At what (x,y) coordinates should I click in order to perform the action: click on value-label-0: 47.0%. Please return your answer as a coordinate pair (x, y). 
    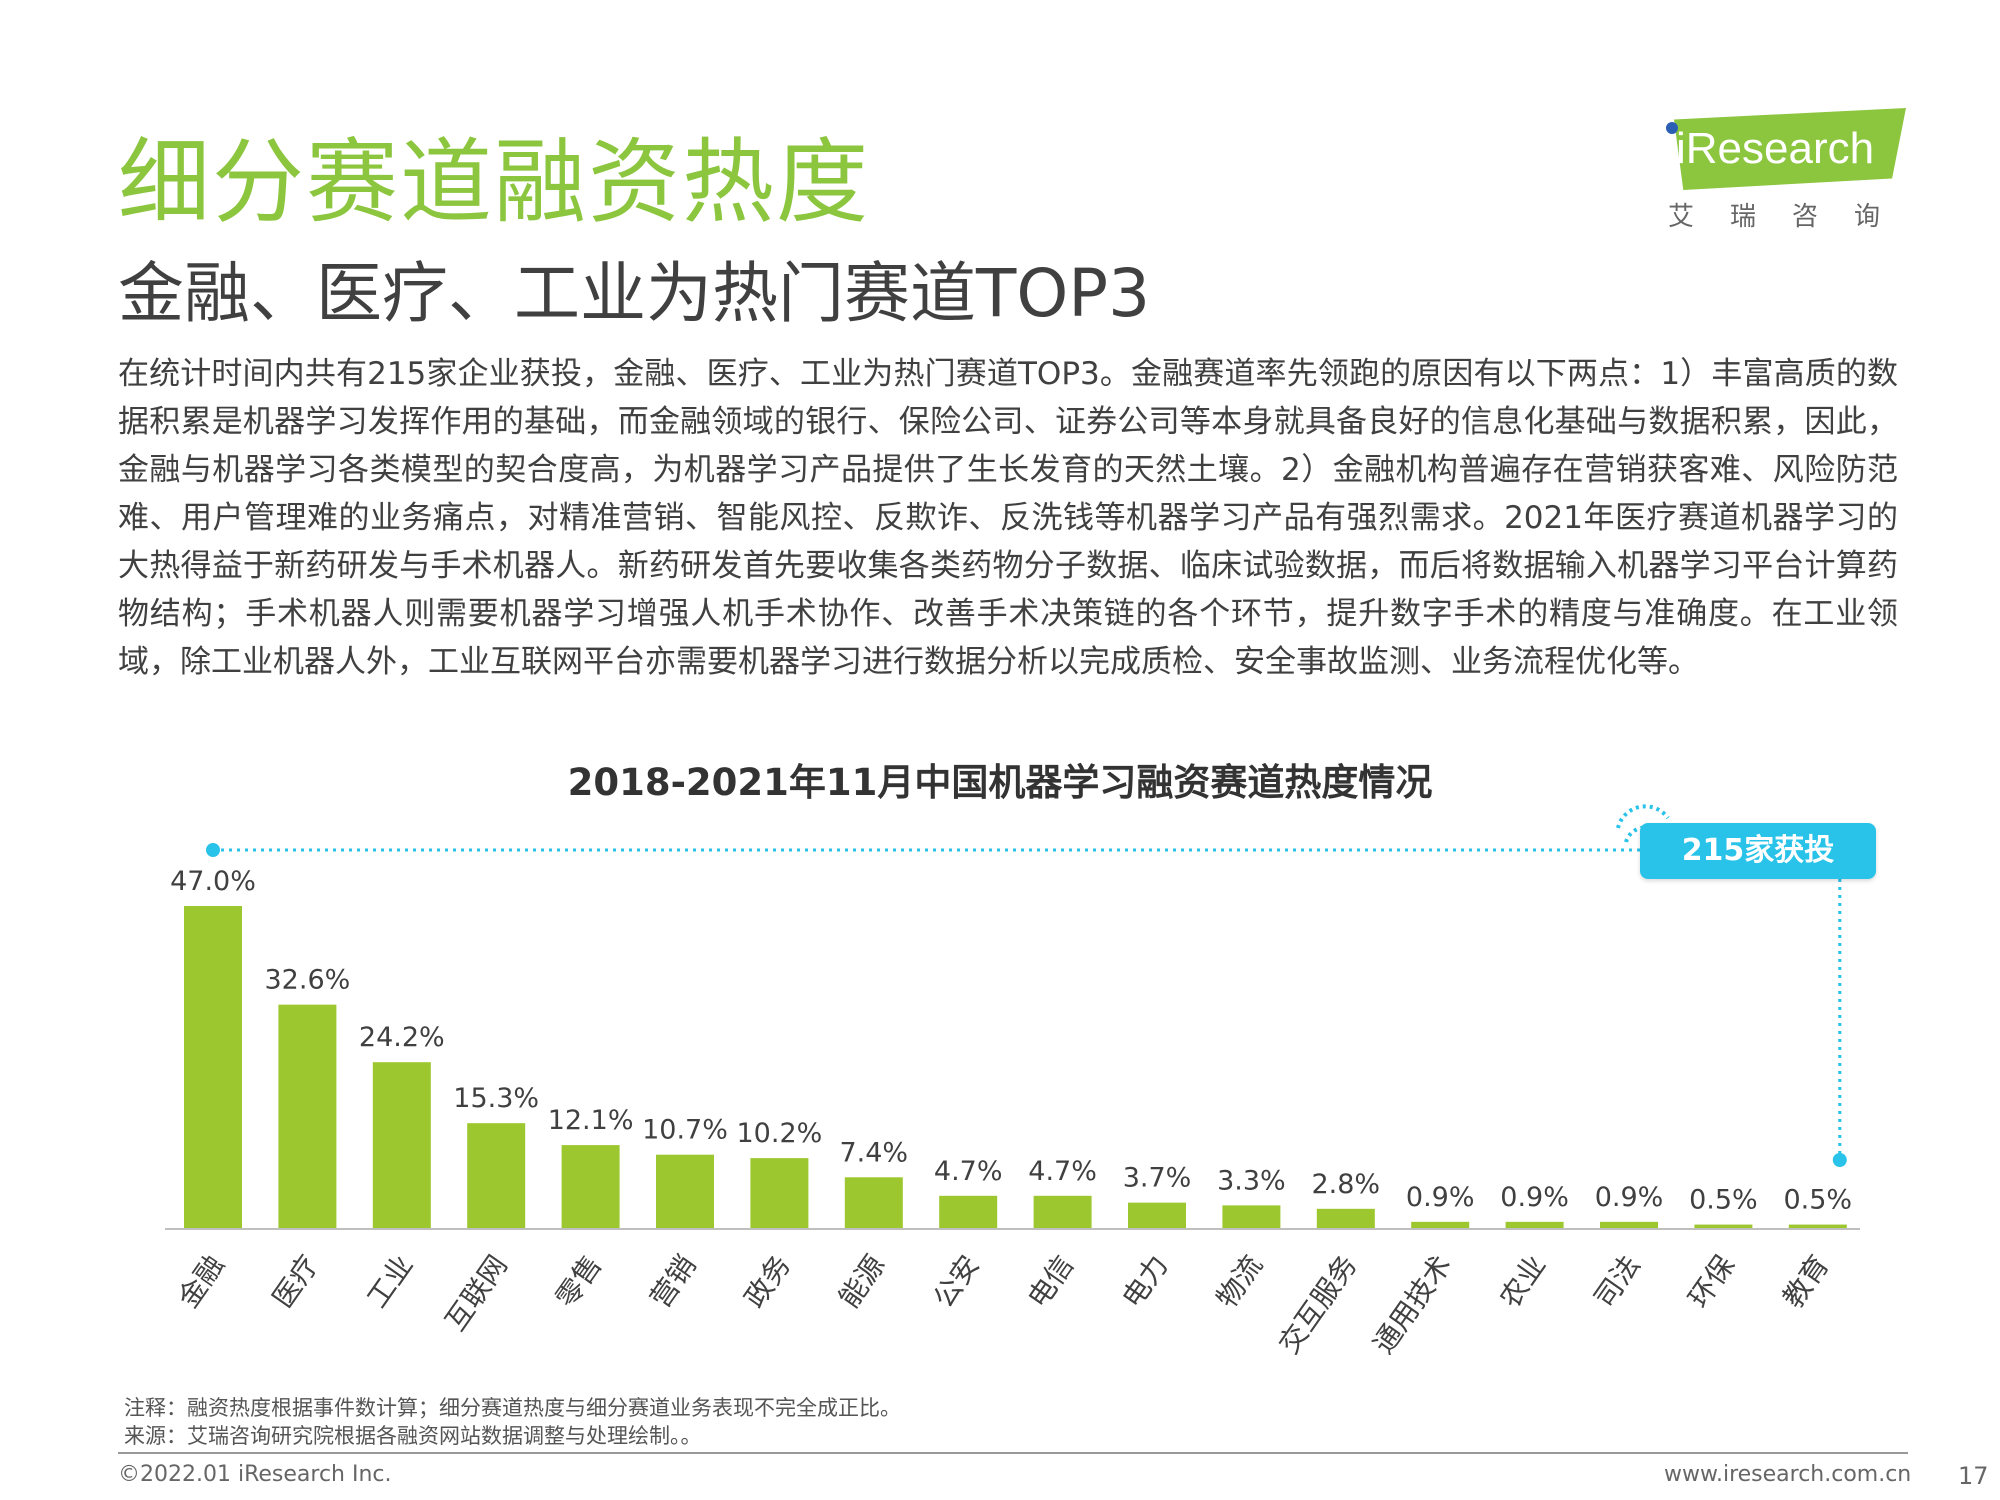
    Looking at the image, I should click on (213, 881).